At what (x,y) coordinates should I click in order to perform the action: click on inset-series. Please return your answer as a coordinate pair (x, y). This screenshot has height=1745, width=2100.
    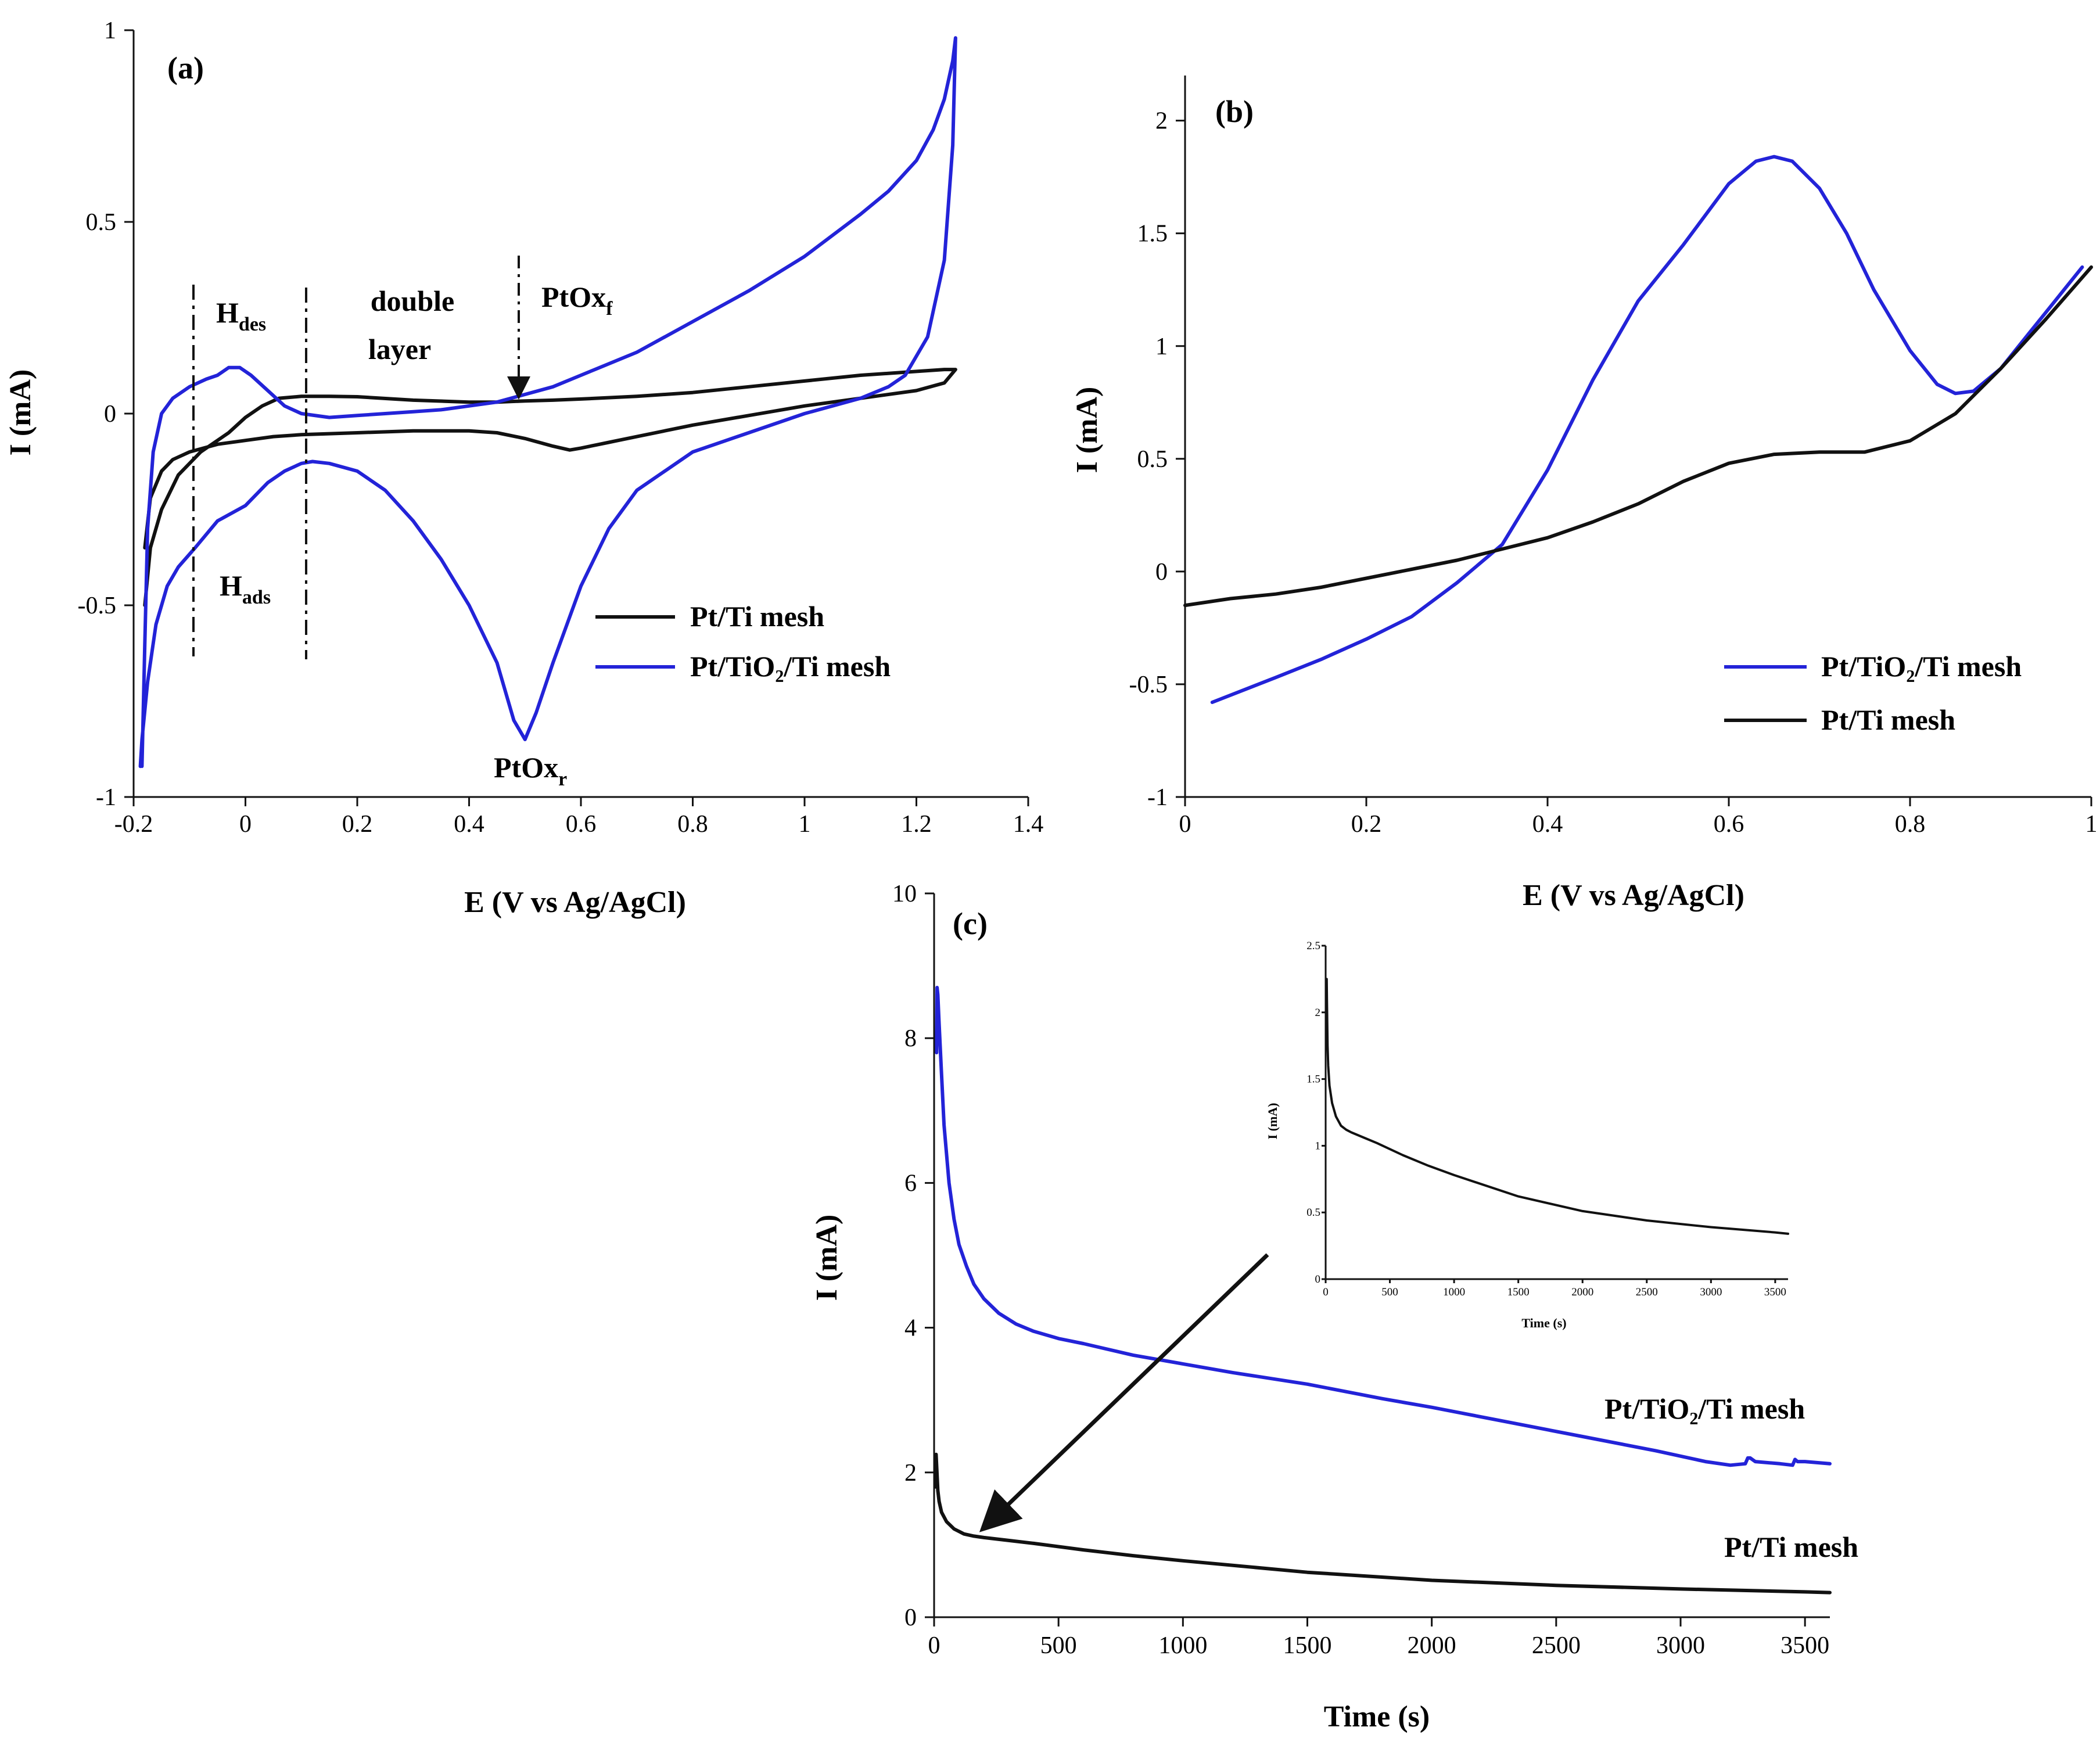
    Looking at the image, I should click on (1557, 1107).